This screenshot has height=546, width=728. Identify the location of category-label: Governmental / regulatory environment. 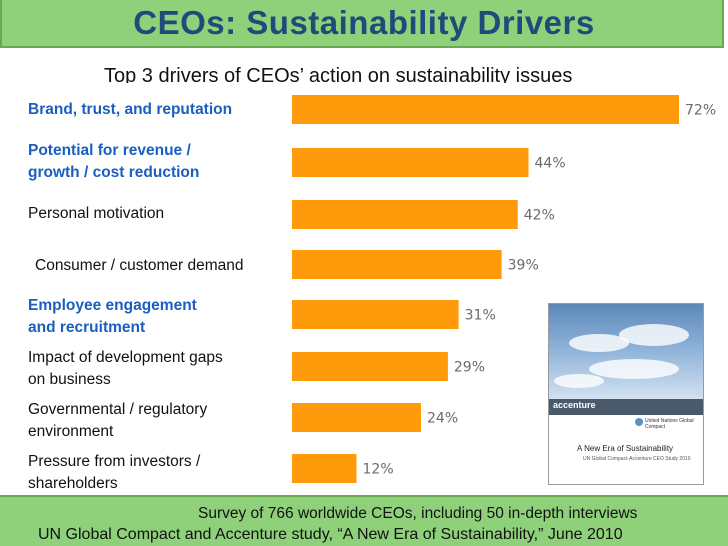
(117, 421).